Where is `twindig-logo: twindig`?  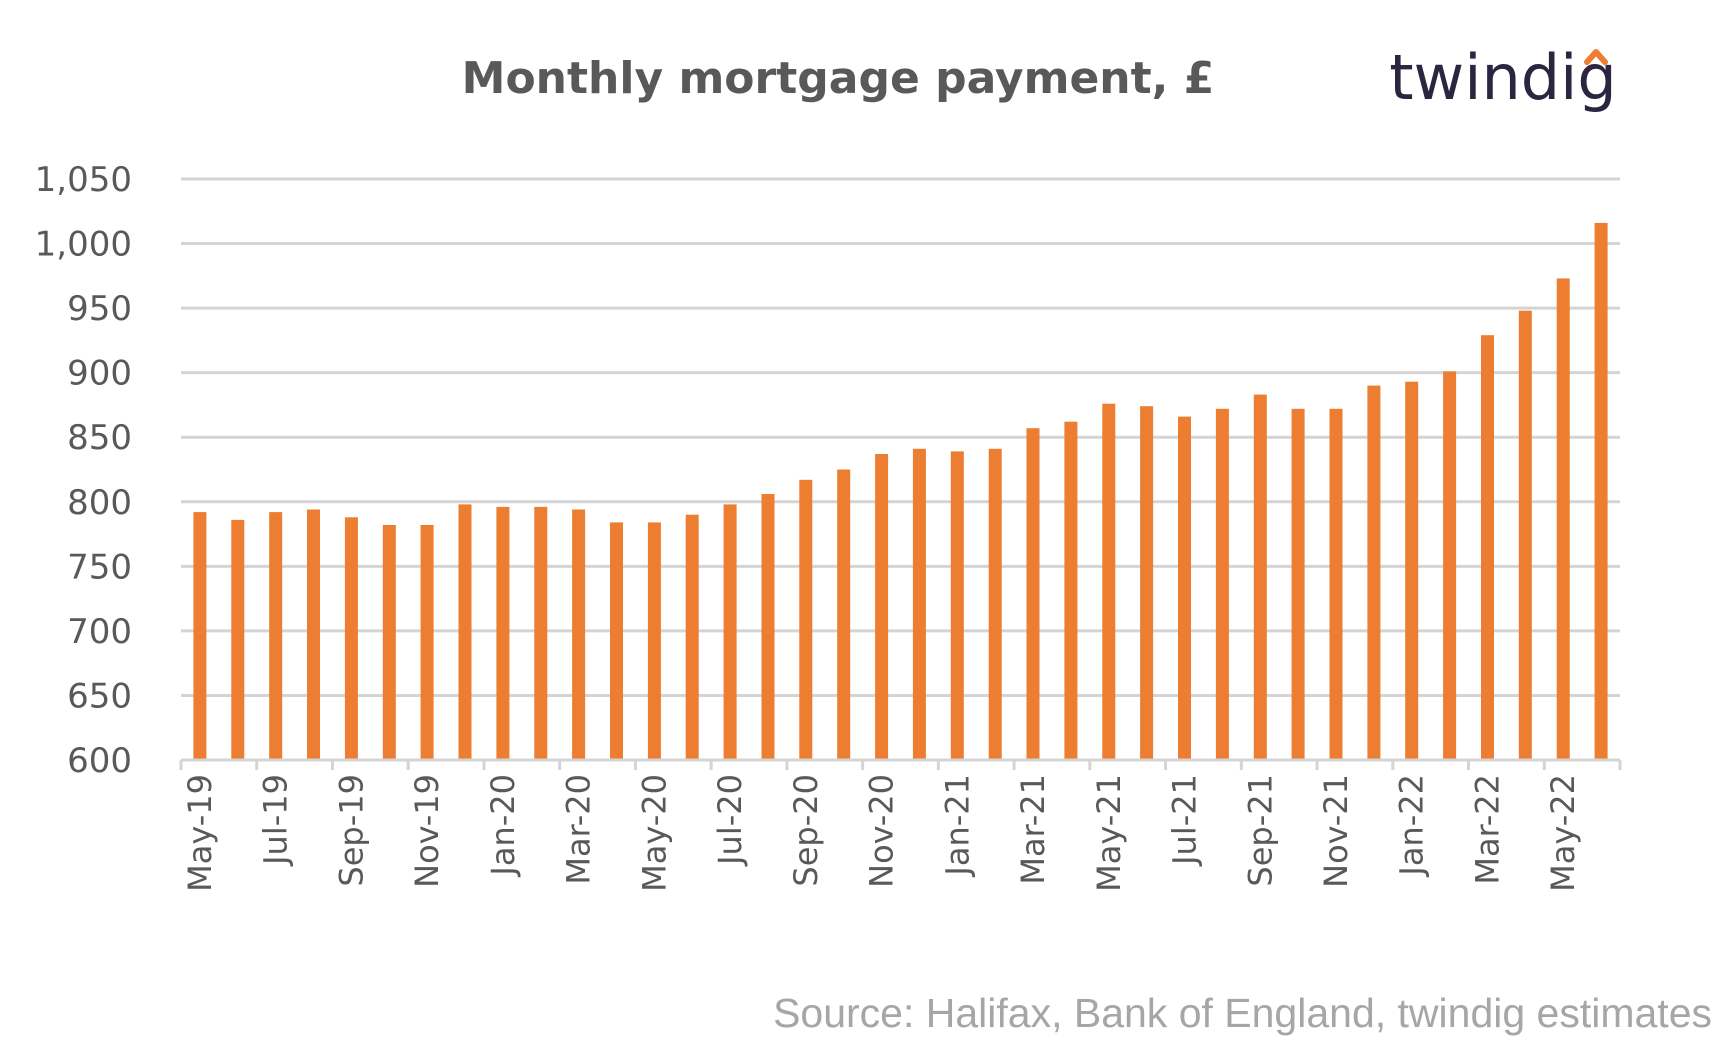 twindig-logo: twindig is located at coordinates (1502, 77).